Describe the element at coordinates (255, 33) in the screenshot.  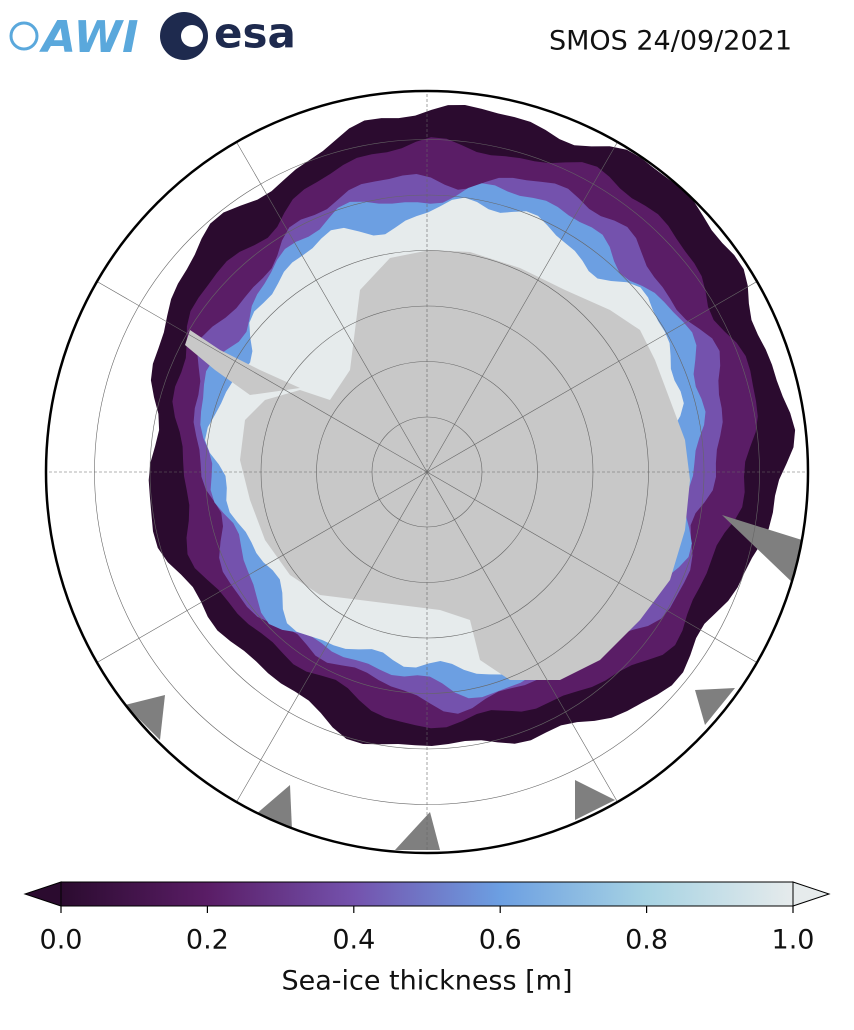
I see `esa-text: esa` at that location.